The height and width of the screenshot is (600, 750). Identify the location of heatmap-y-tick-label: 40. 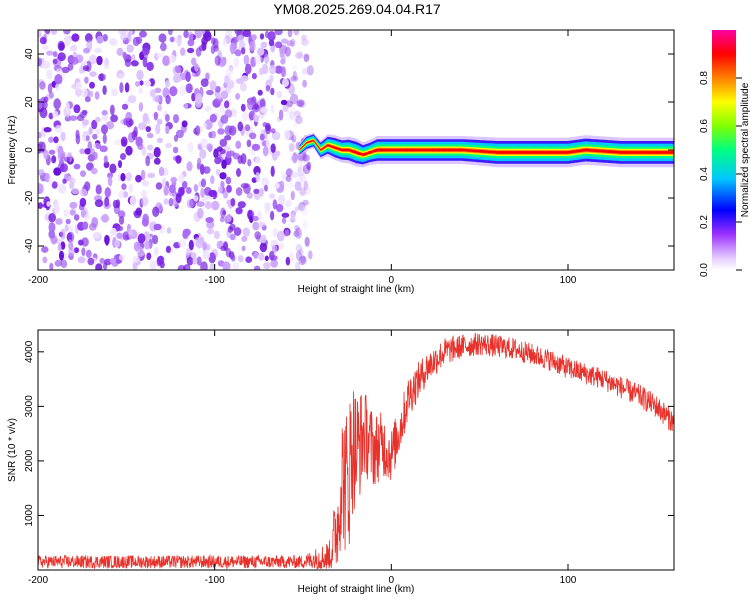
(29, 54).